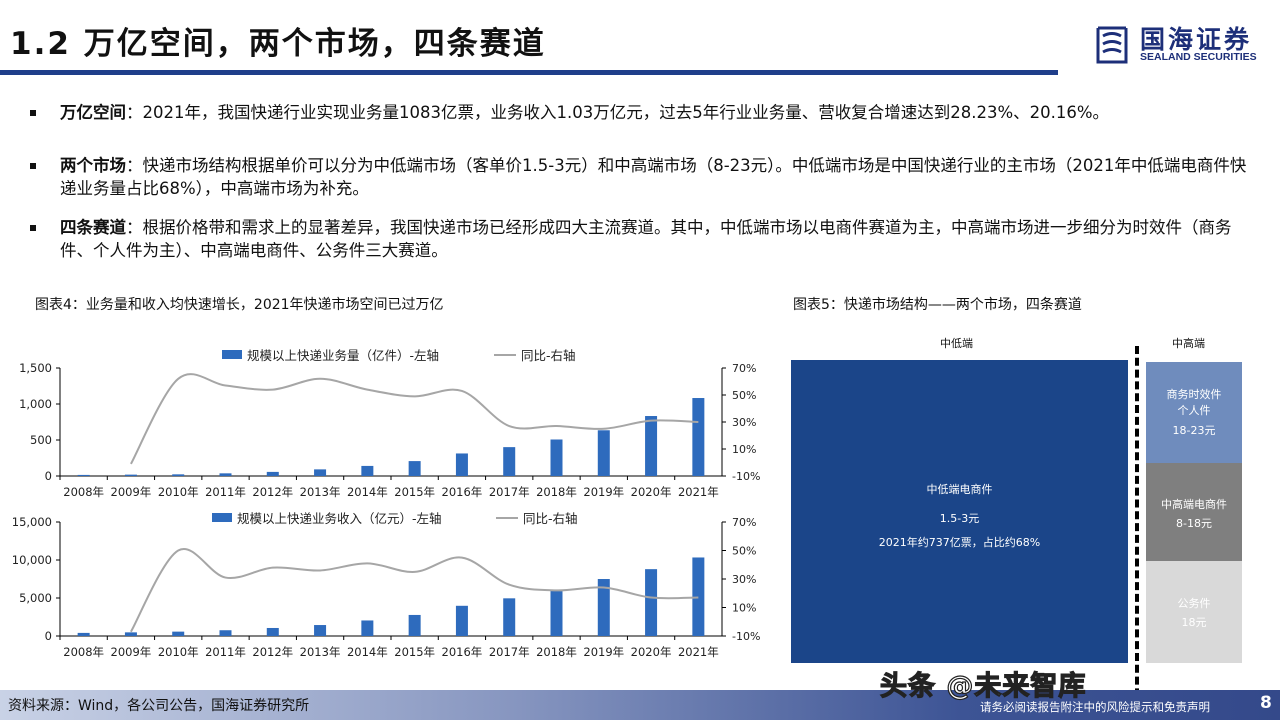 This screenshot has height=720, width=1280. What do you see at coordinates (1194, 430) in the screenshot?
I see `segment-price: 18-23元` at bounding box center [1194, 430].